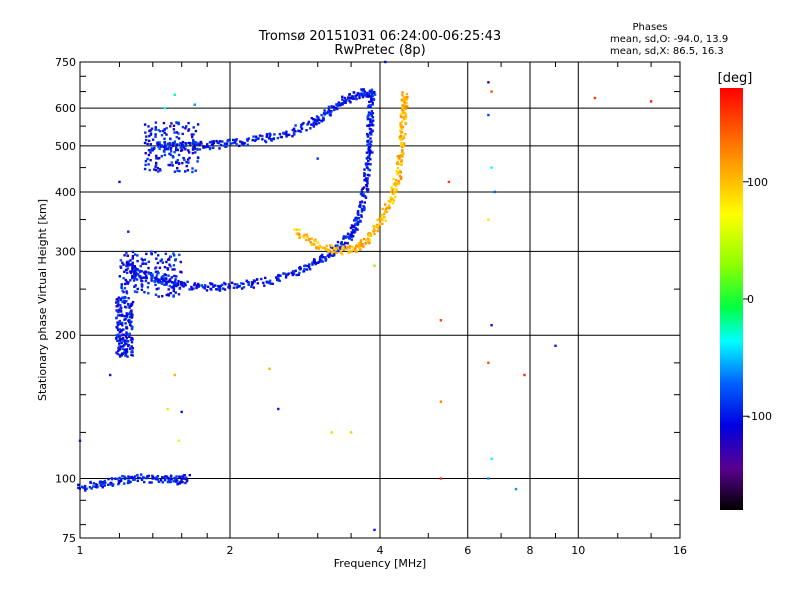 Image resolution: width=800 pixels, height=600 pixels. What do you see at coordinates (42, 300) in the screenshot?
I see `y-axis-label: Stationary phase Virtual Height [km]` at bounding box center [42, 300].